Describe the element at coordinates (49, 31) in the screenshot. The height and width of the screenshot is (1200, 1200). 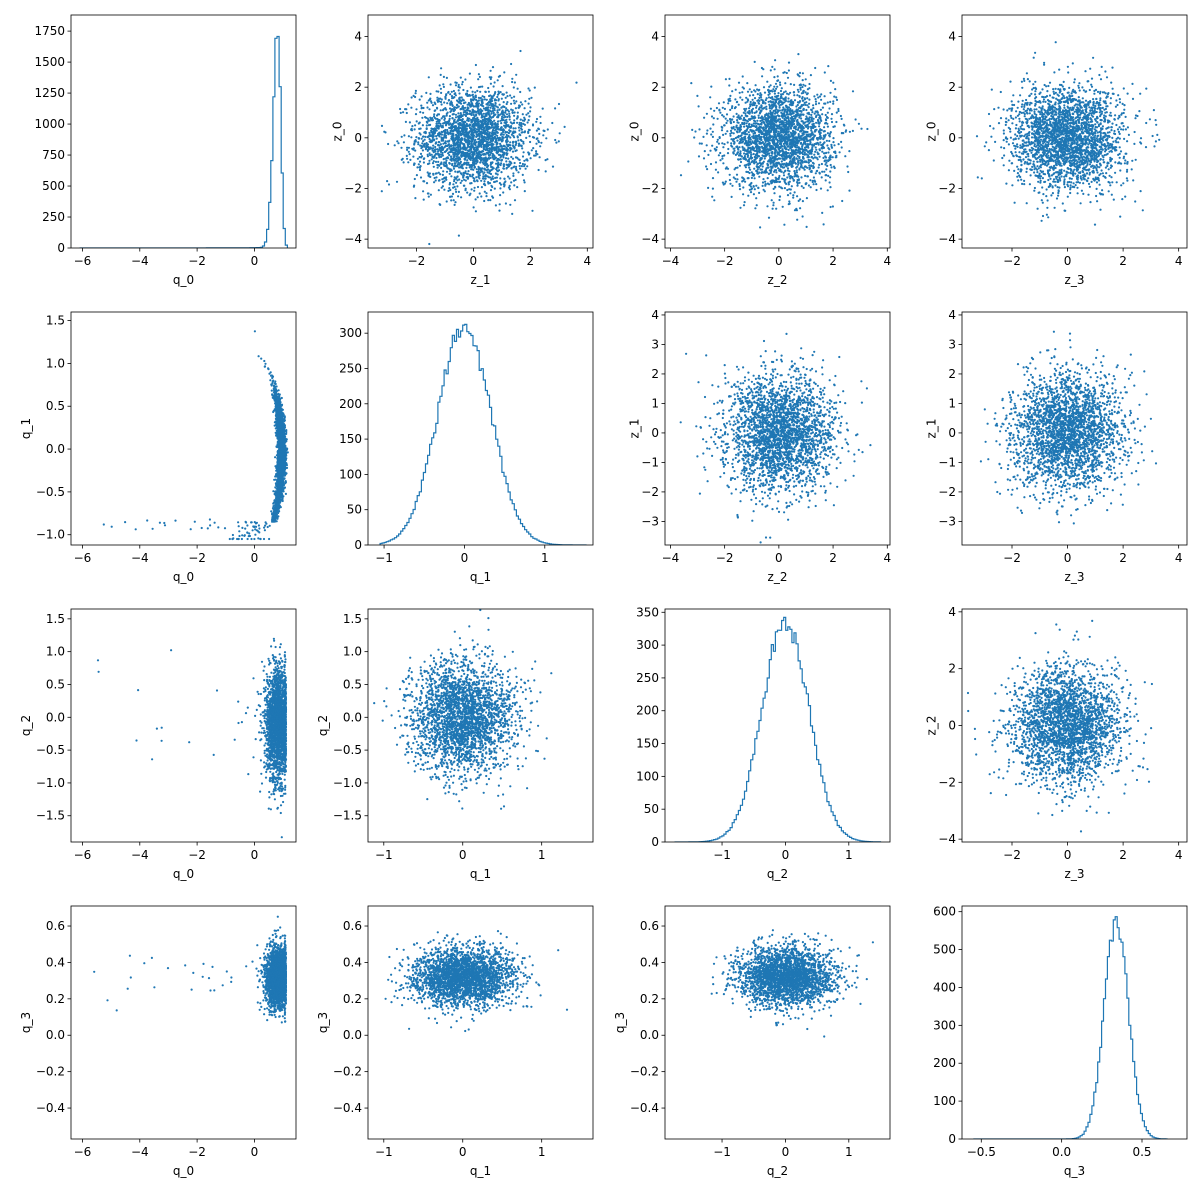
I see `y-tick-label: 1750` at that location.